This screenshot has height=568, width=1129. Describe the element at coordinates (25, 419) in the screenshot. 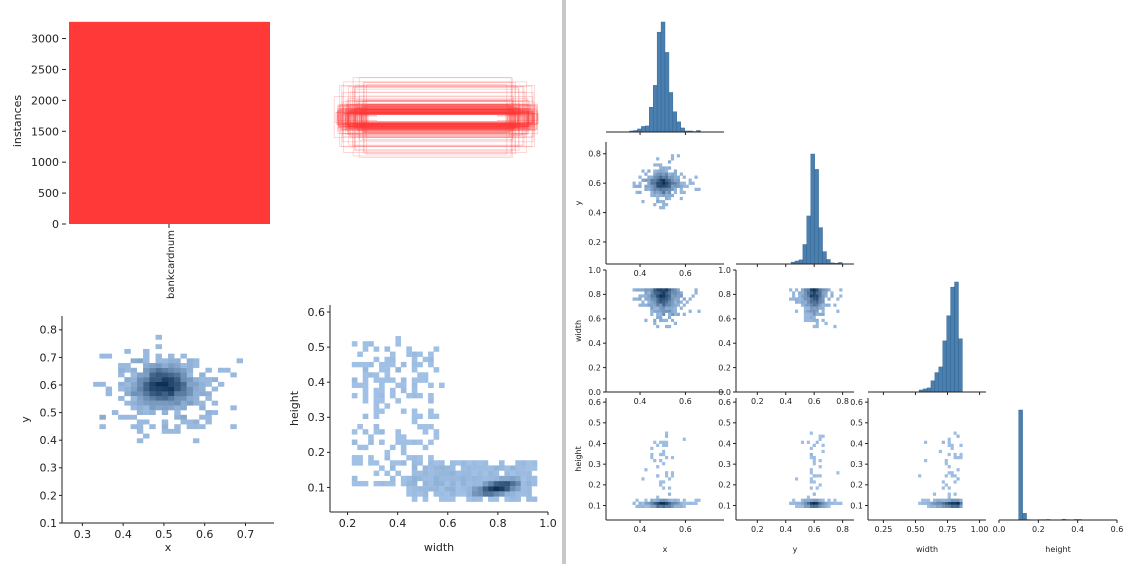

I see `xy-y-axis-label: y` at that location.